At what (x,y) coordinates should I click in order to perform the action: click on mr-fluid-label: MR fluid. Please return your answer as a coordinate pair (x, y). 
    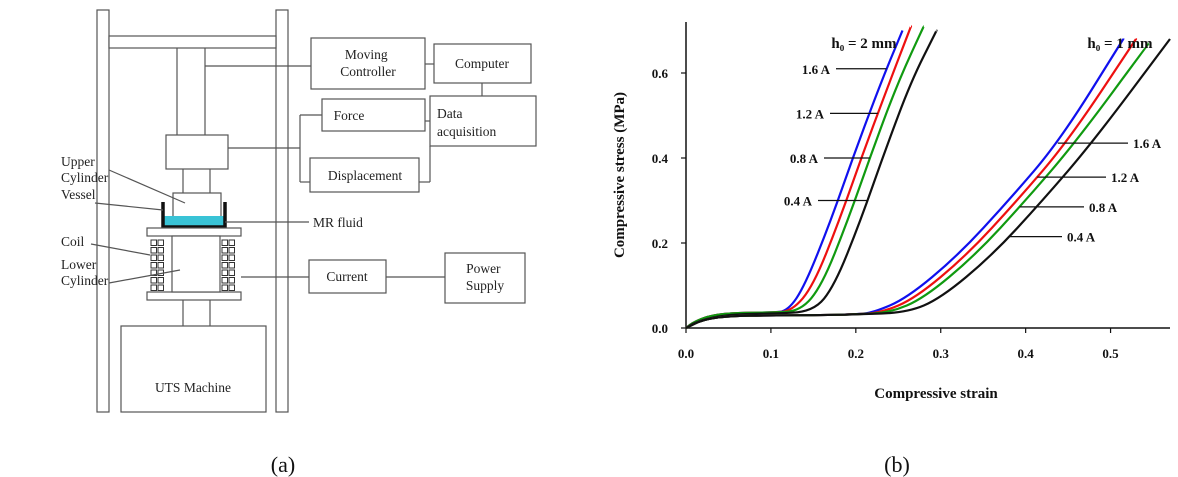
    Looking at the image, I should click on (338, 222).